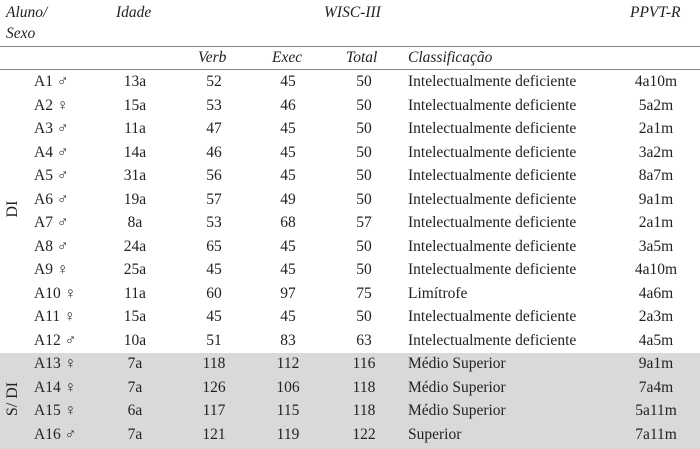 This screenshot has height=449, width=700. Describe the element at coordinates (51, 199) in the screenshot. I see `cell-aluno: A6 ♂` at that location.